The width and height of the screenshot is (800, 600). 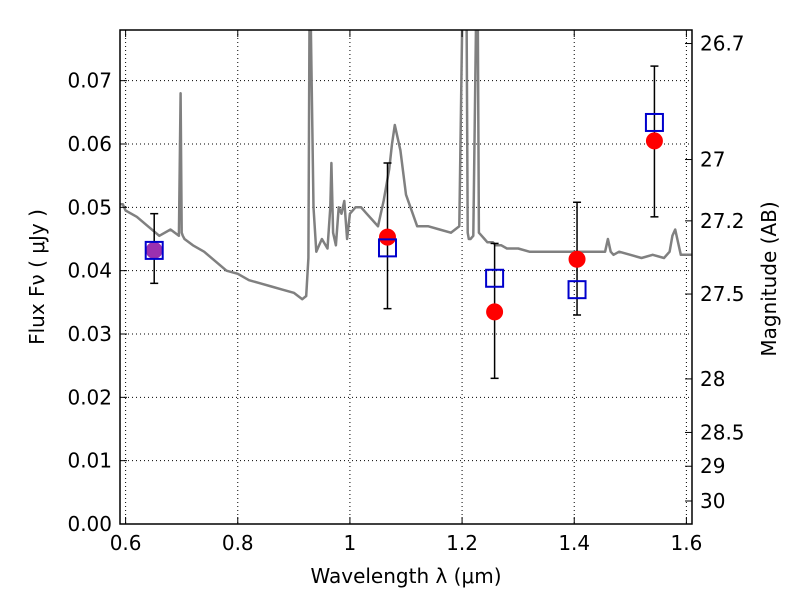 What do you see at coordinates (769, 278) in the screenshot?
I see `magnitude-axis-label: Magnitude (AB)` at bounding box center [769, 278].